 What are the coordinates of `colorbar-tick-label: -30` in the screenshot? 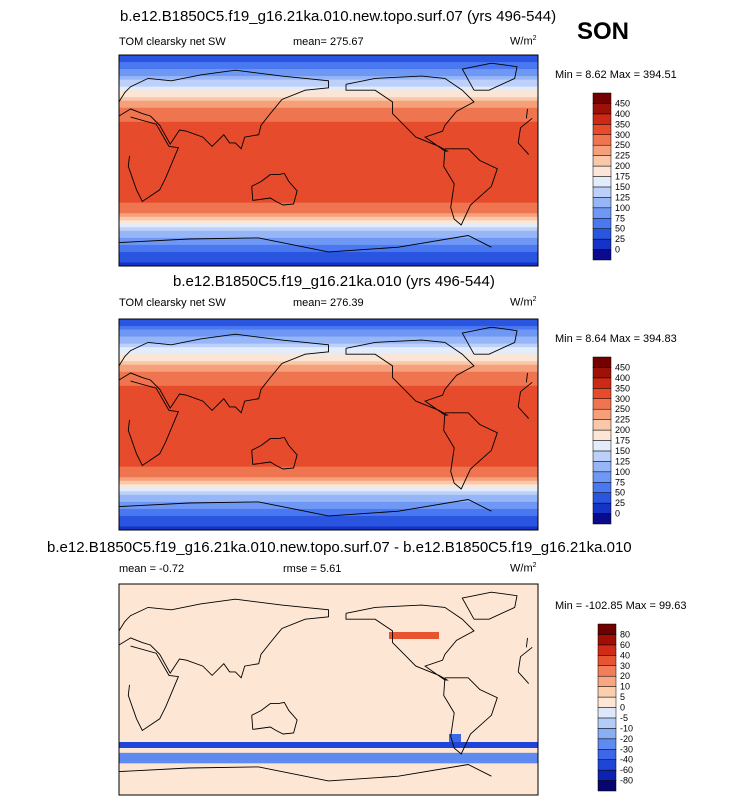 It's located at (626, 749).